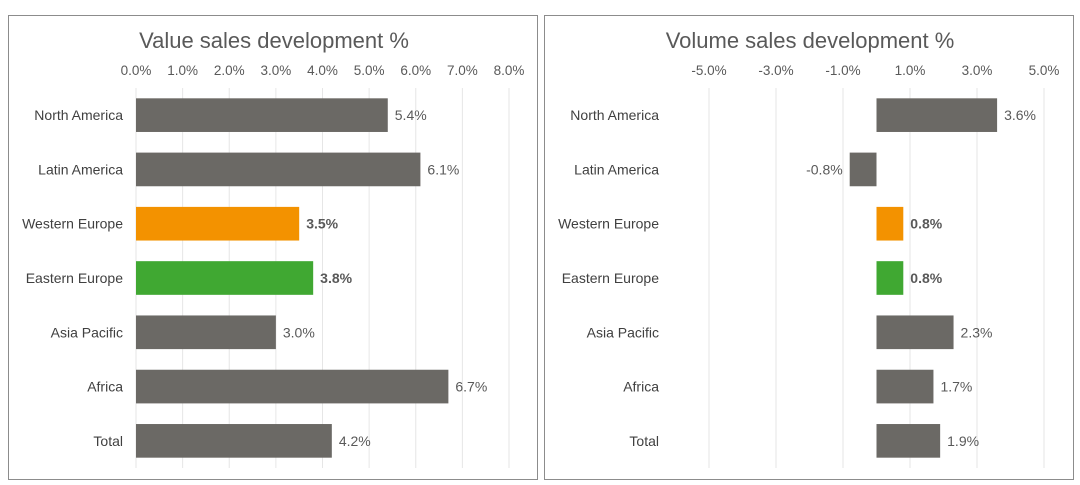  What do you see at coordinates (411, 115) in the screenshot?
I see `data-label: 5.4%` at bounding box center [411, 115].